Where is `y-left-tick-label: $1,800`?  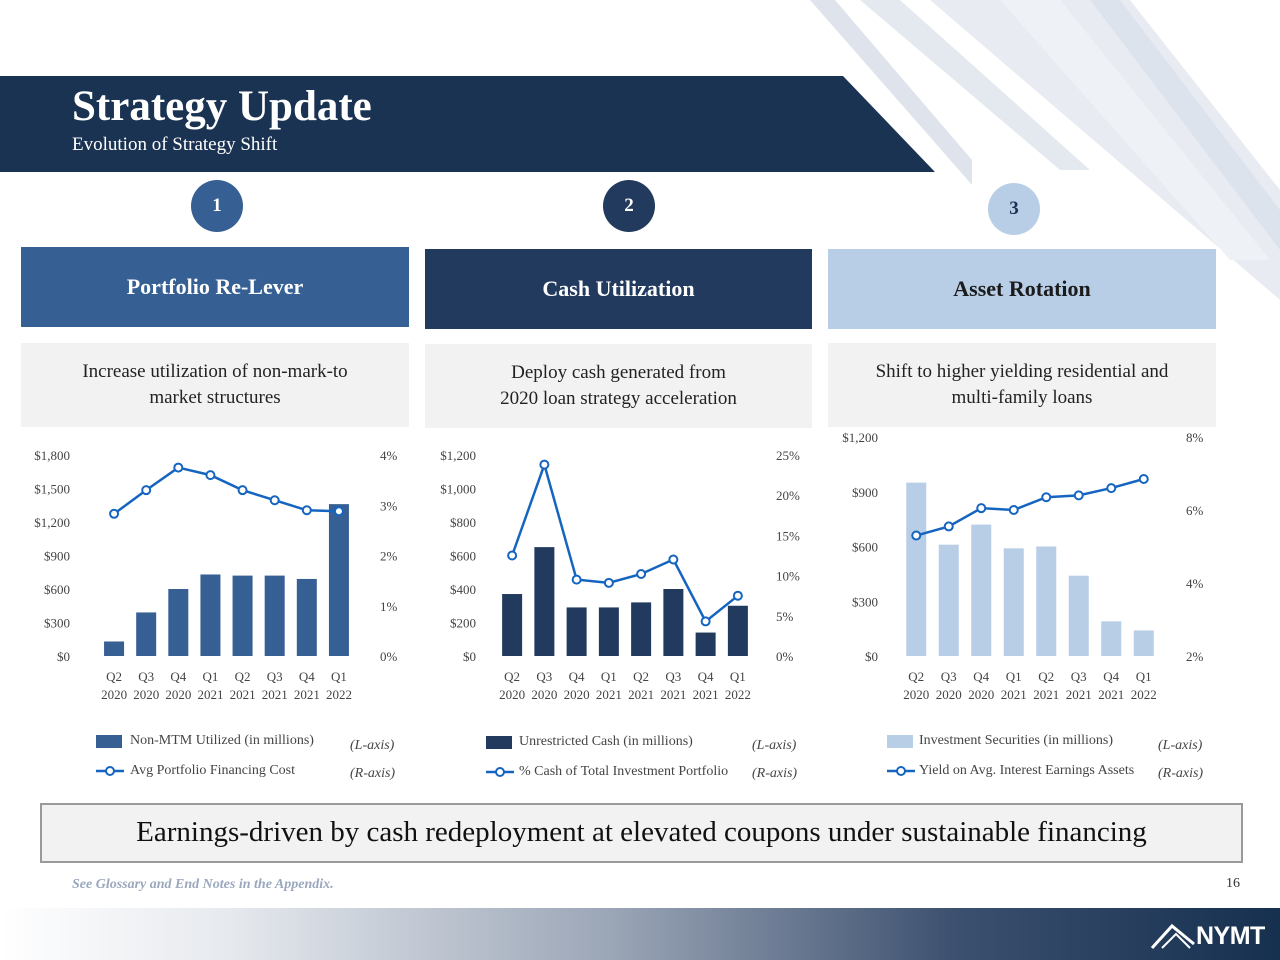
y-left-tick-label: $1,800 is located at coordinates (52, 455).